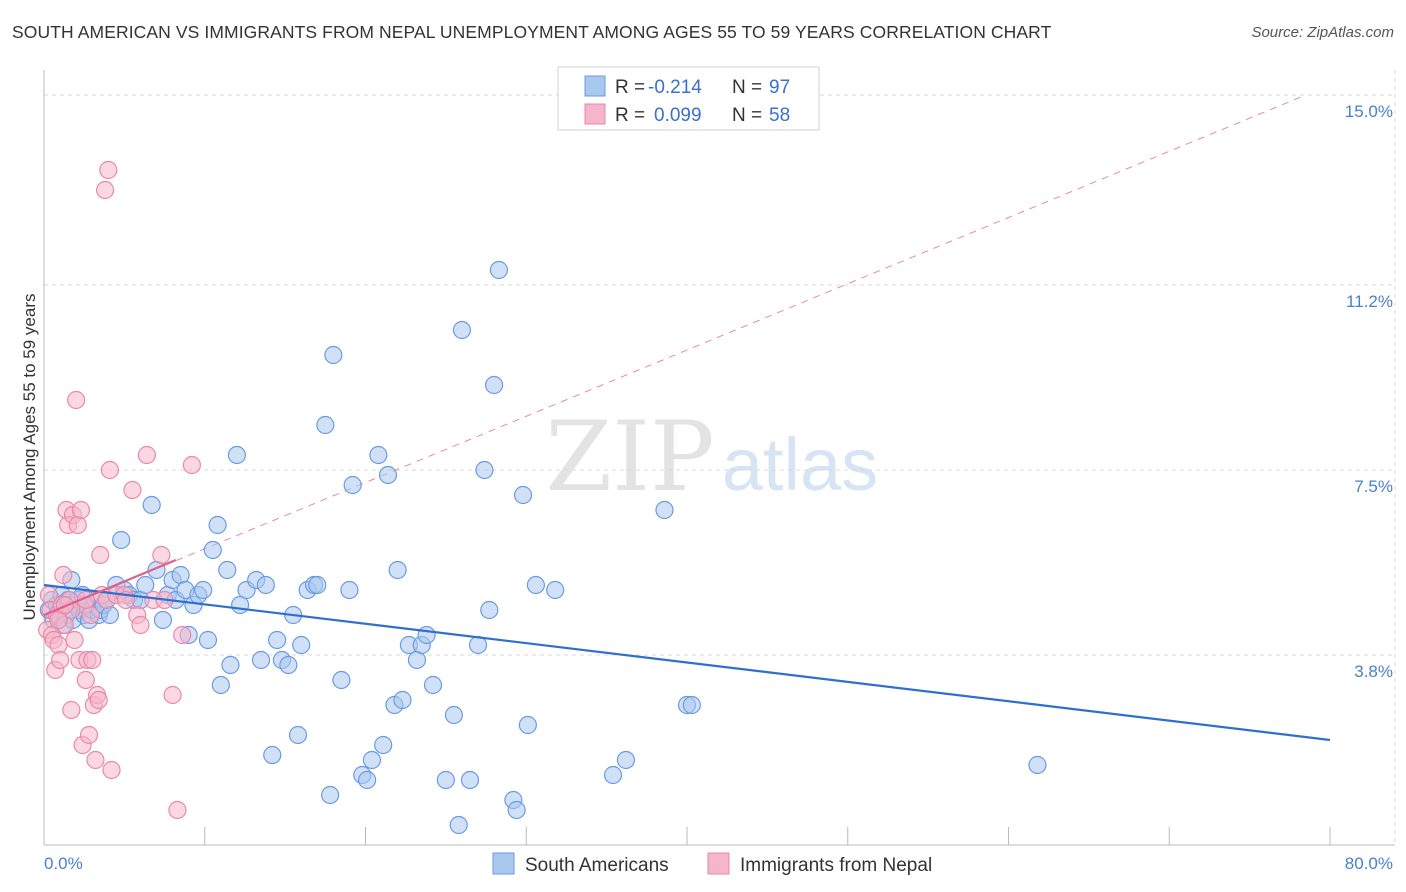 The height and width of the screenshot is (892, 1406). I want to click on watermark-atlas: atlas, so click(800, 464).